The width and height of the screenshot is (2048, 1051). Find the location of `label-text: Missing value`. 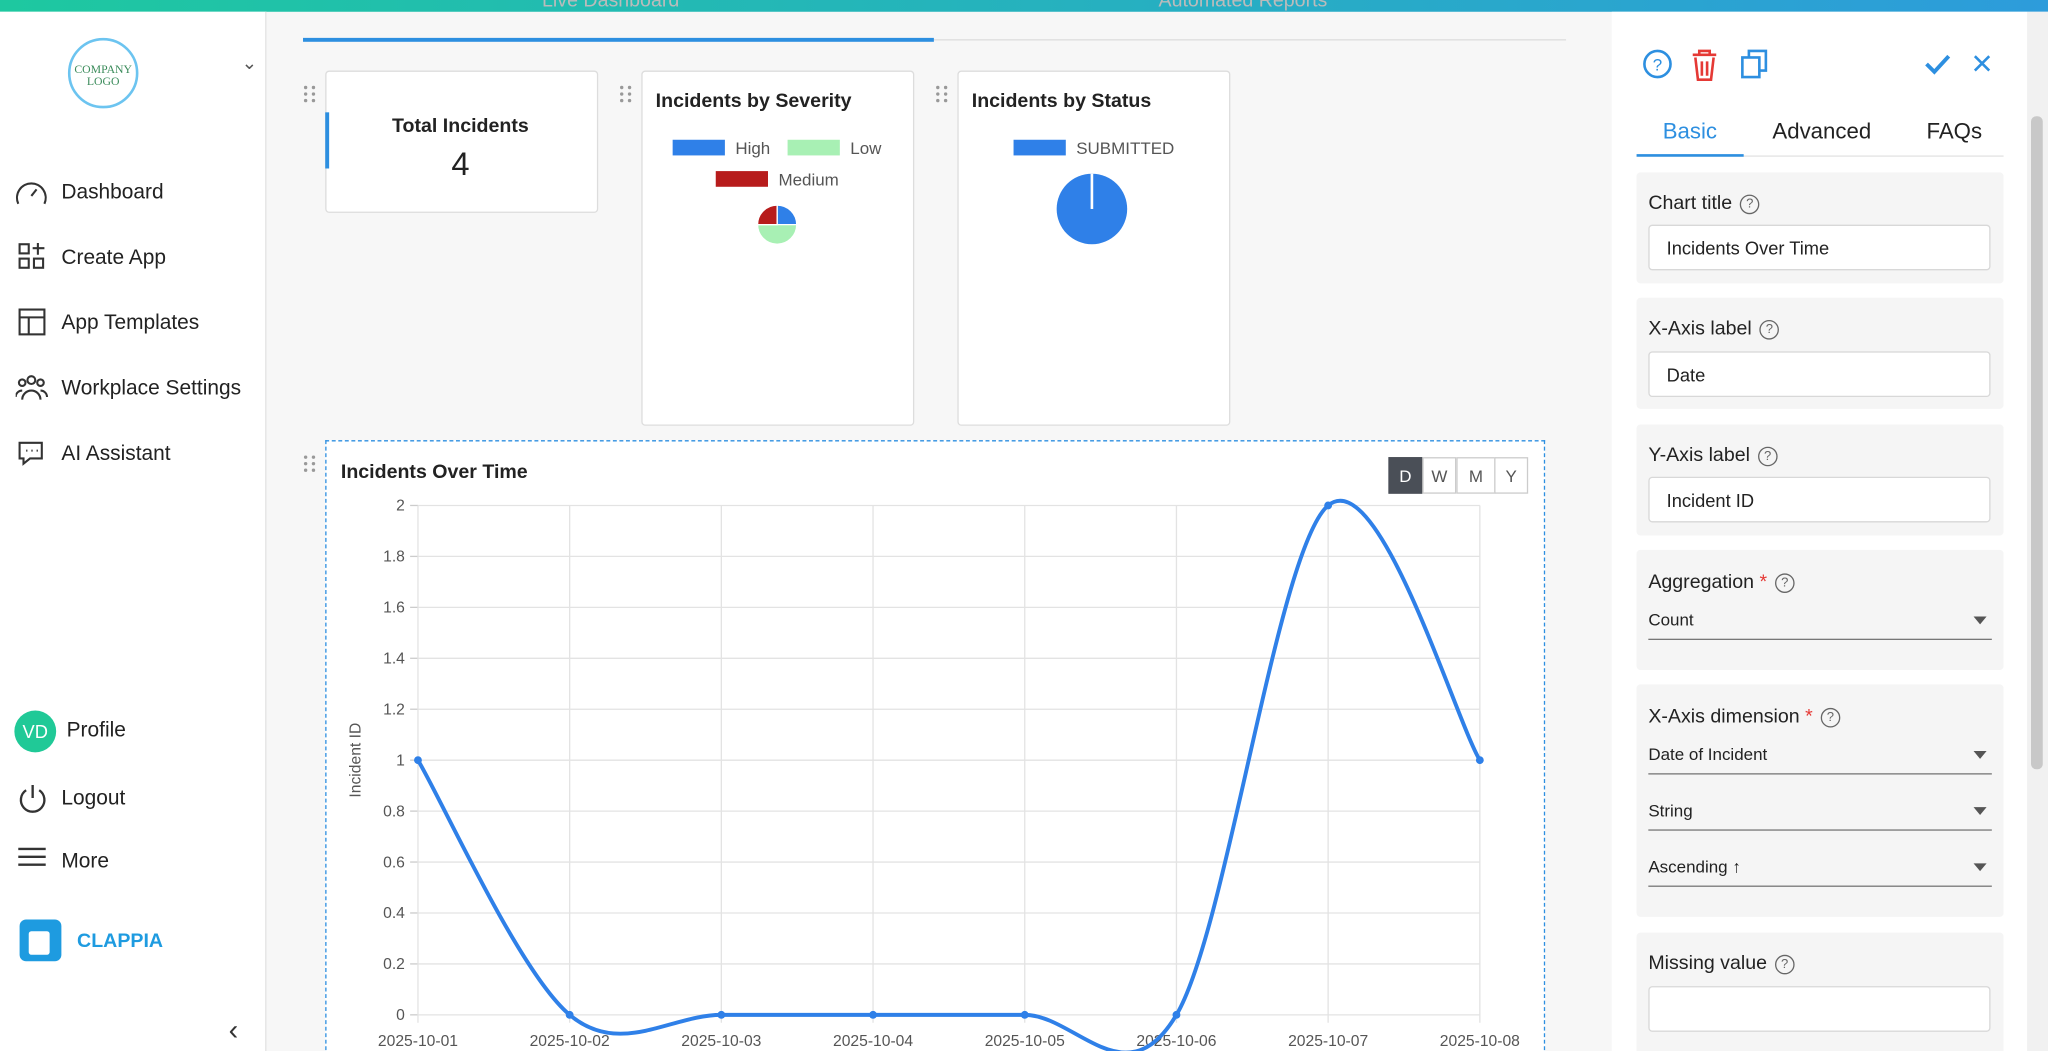

label-text: Missing value is located at coordinates (1708, 963).